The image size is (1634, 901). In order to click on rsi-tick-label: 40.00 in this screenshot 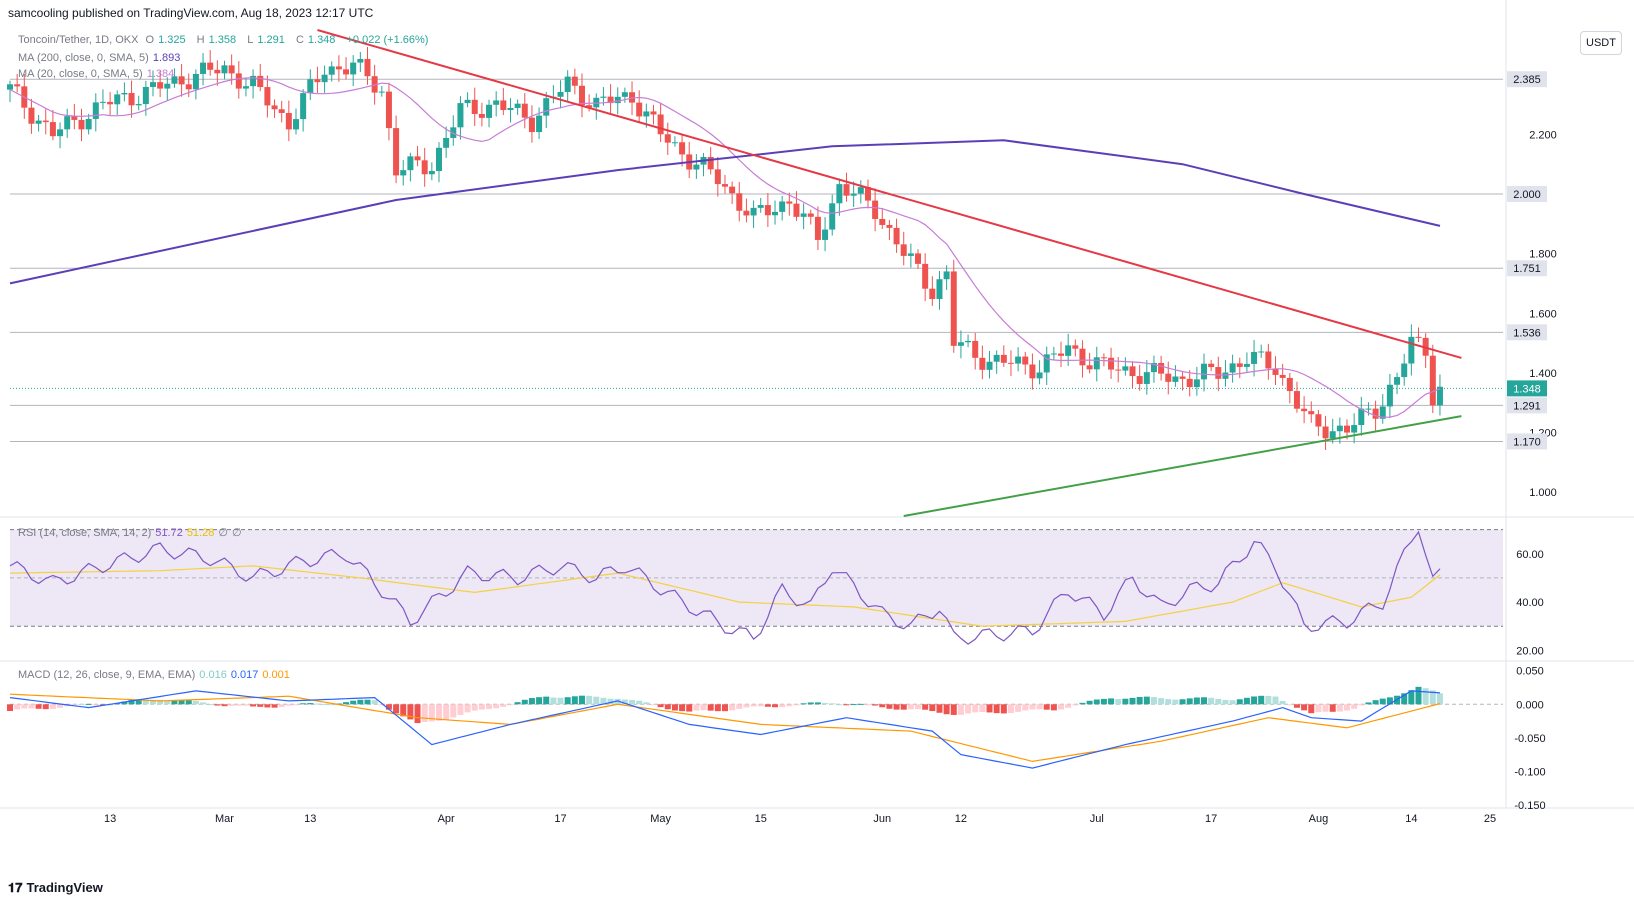, I will do `click(1530, 603)`.